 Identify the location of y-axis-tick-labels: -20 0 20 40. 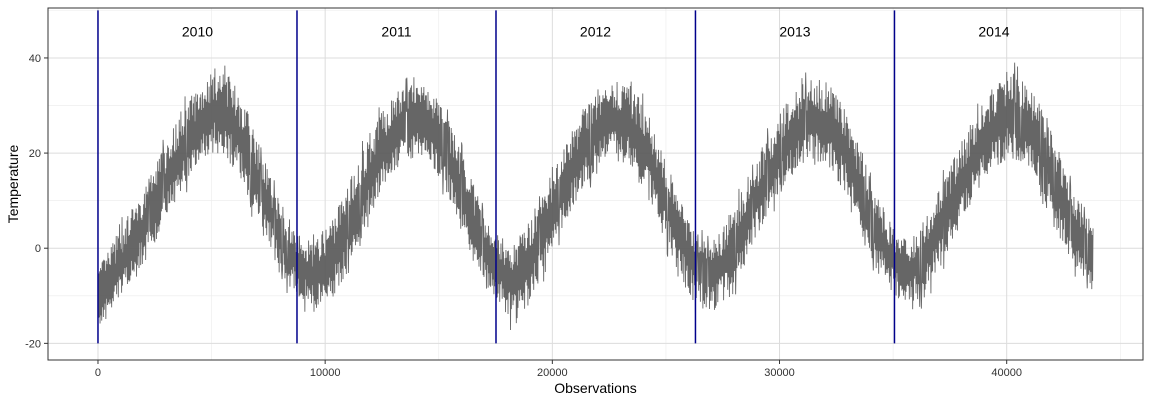
(33, 201).